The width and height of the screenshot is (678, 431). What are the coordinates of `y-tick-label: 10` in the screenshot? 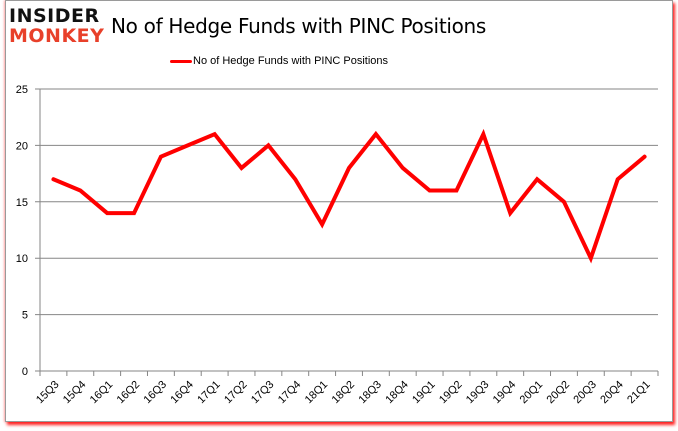 It's located at (22, 259).